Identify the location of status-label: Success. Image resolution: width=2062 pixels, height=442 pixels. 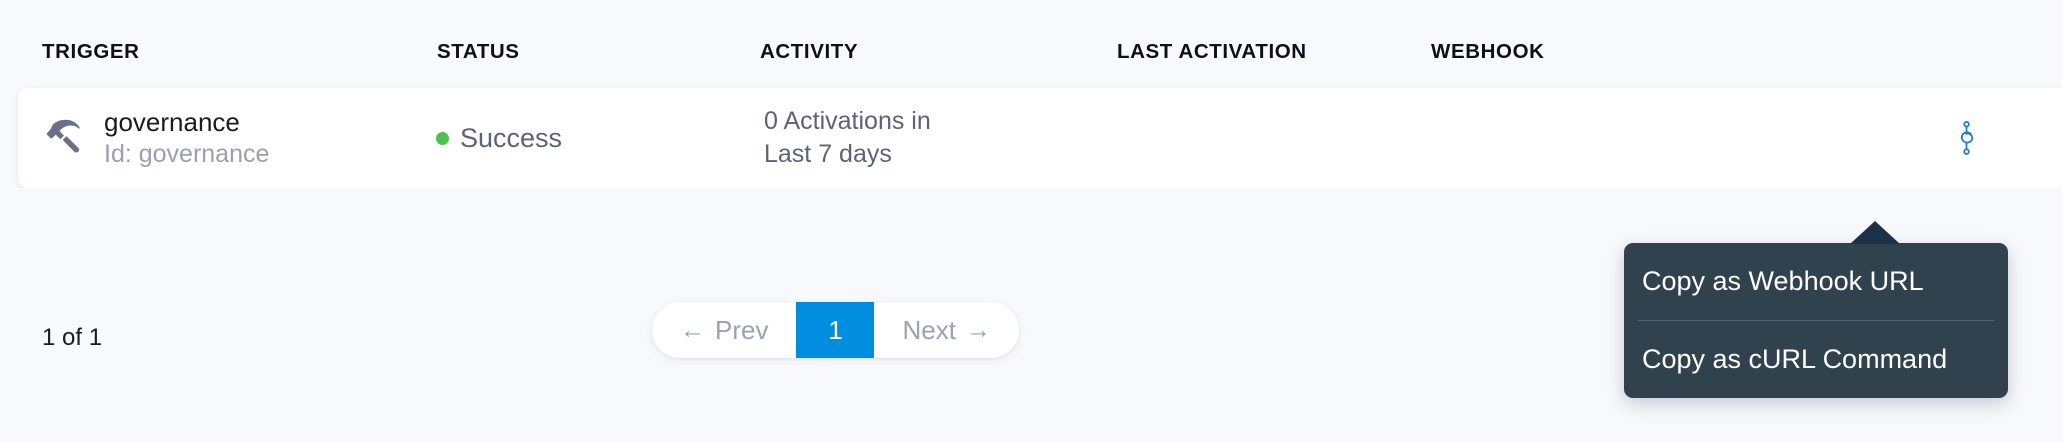
(511, 137).